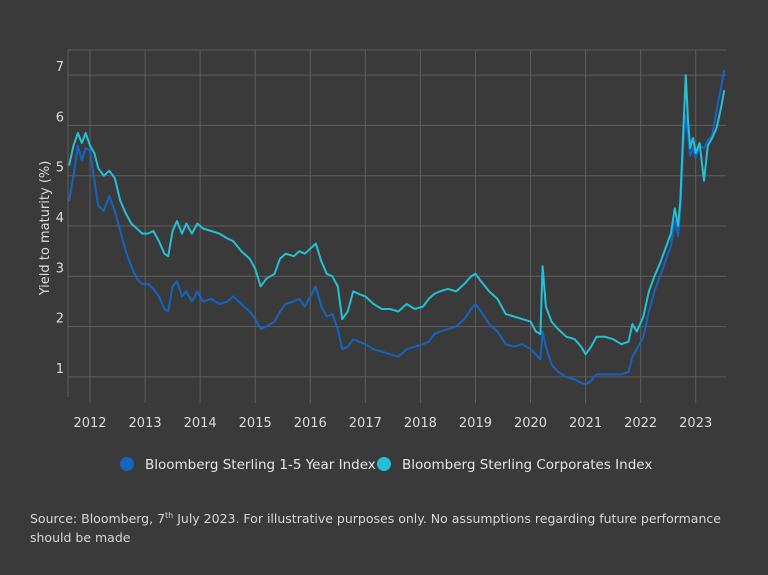  Describe the element at coordinates (60, 117) in the screenshot. I see `y-tick-label: 6` at that location.